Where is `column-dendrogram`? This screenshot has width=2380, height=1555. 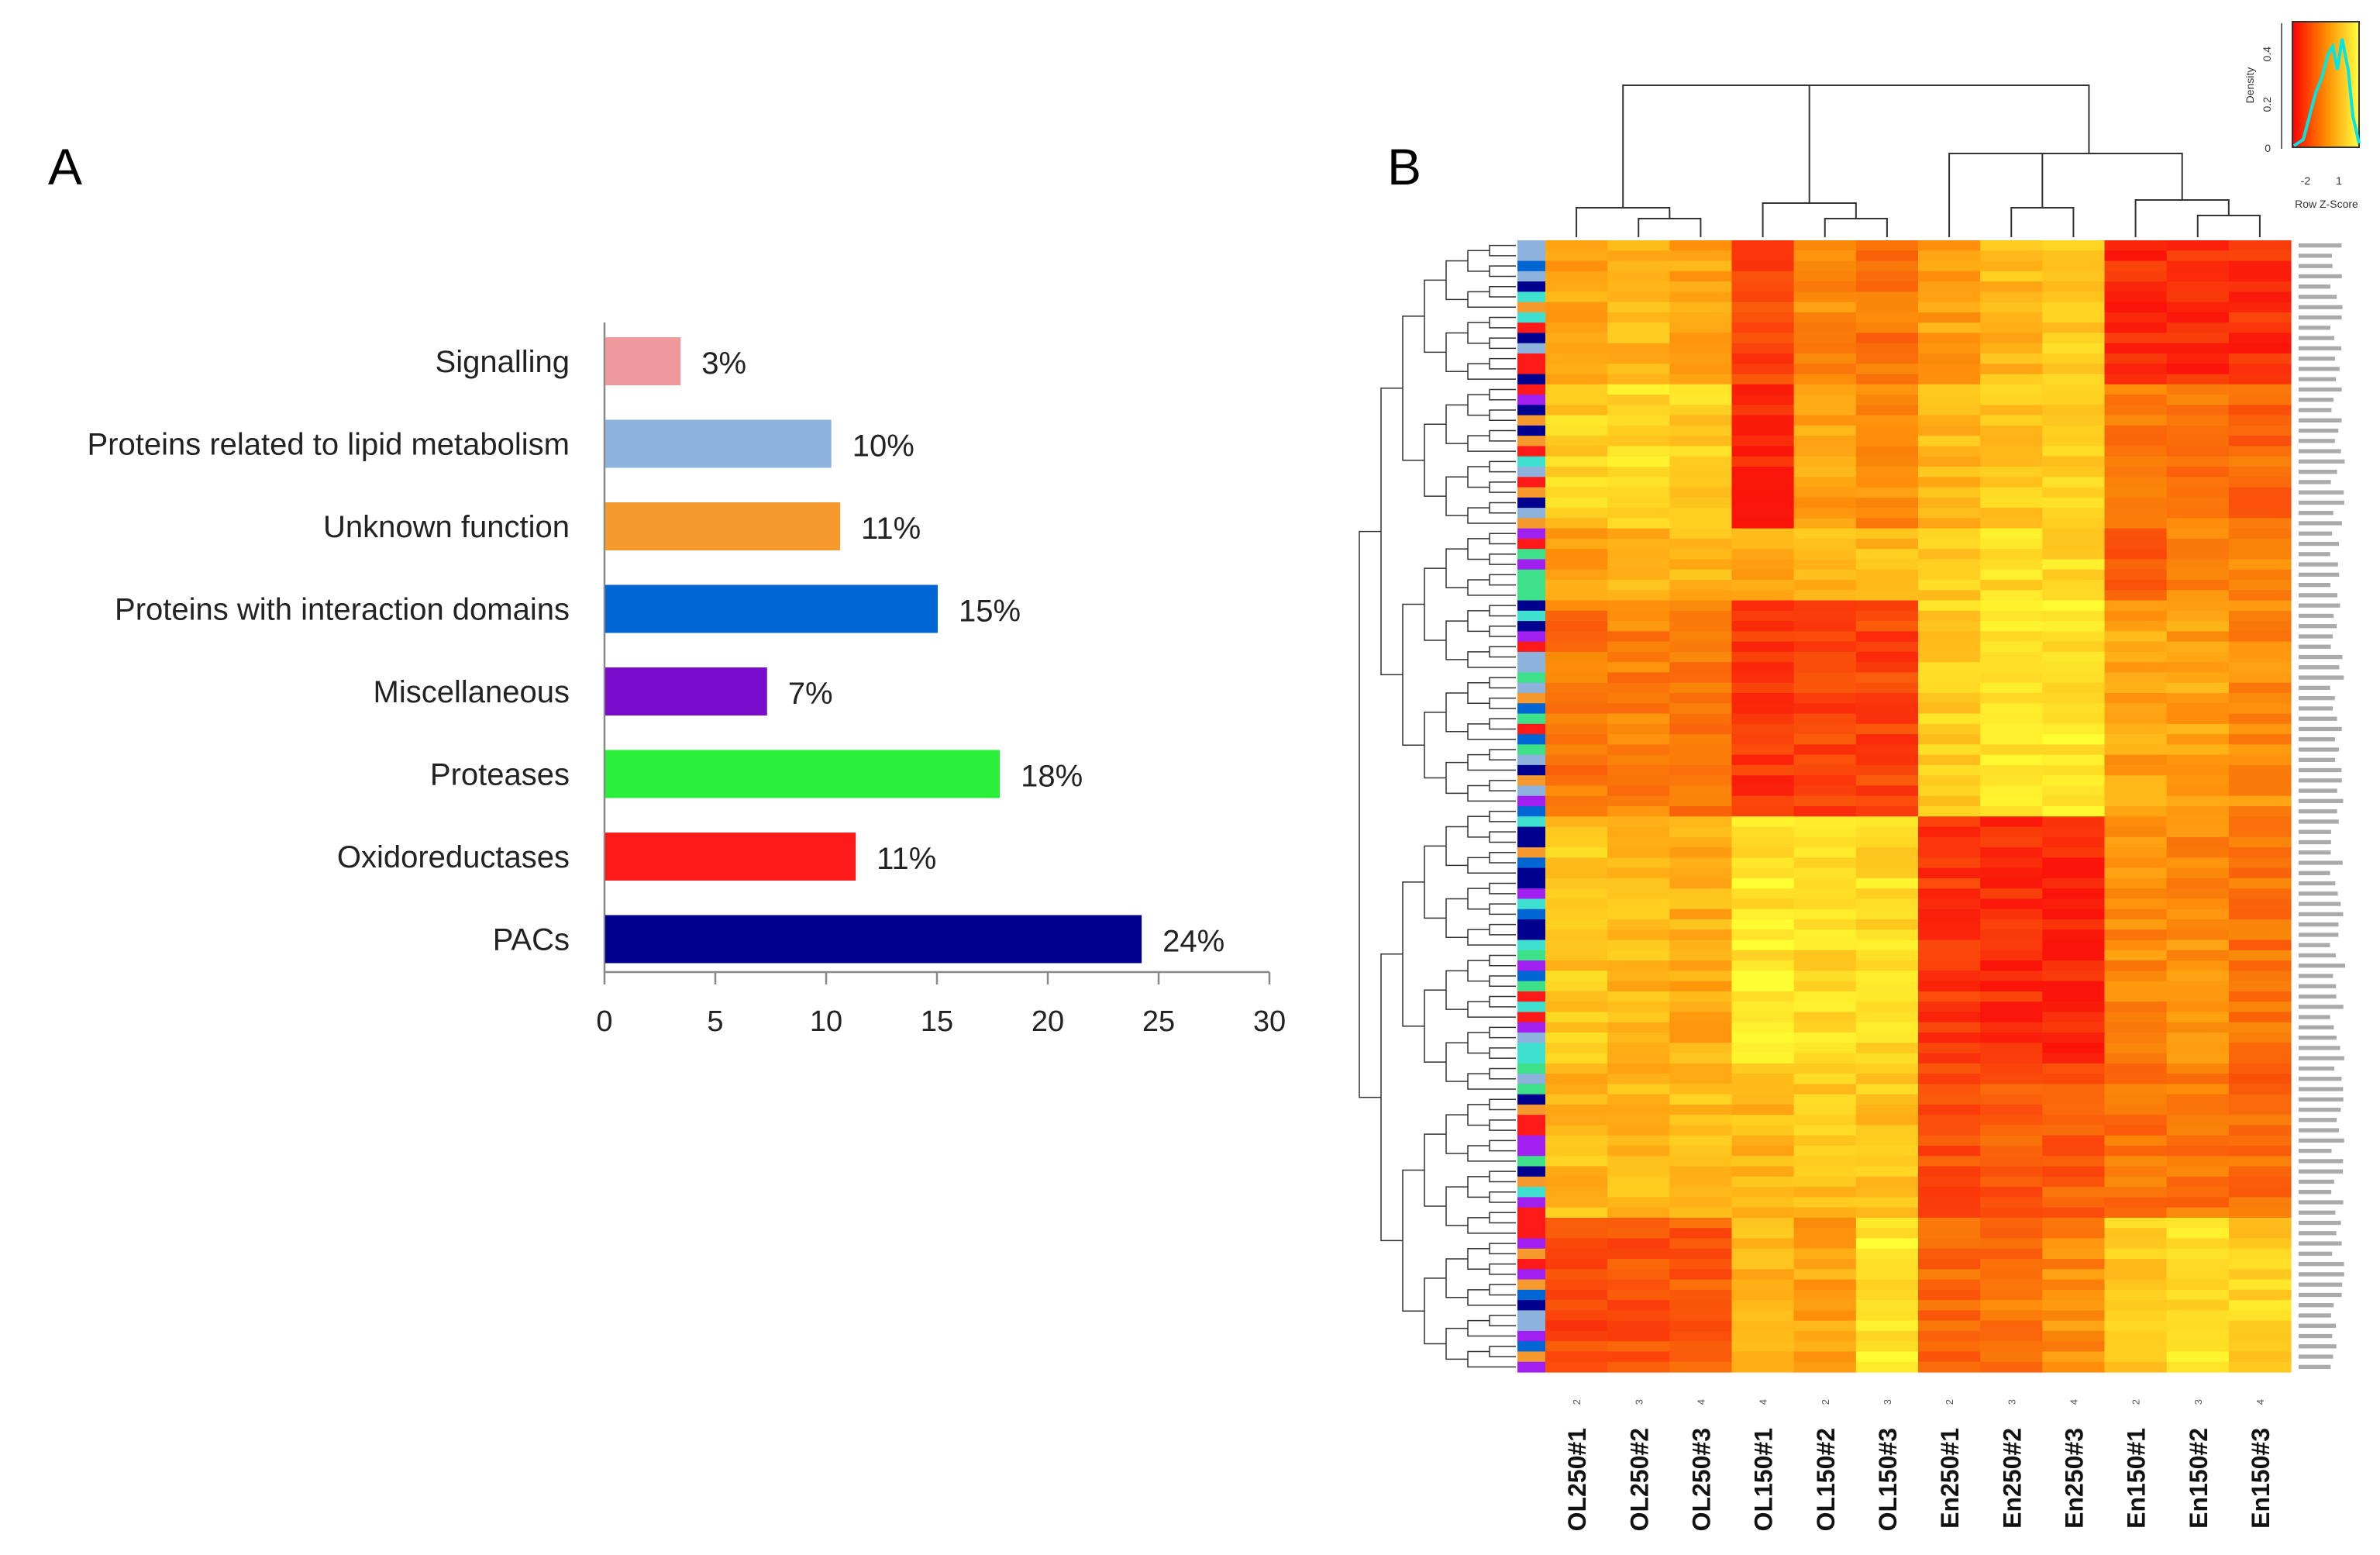
column-dendrogram is located at coordinates (1919, 160).